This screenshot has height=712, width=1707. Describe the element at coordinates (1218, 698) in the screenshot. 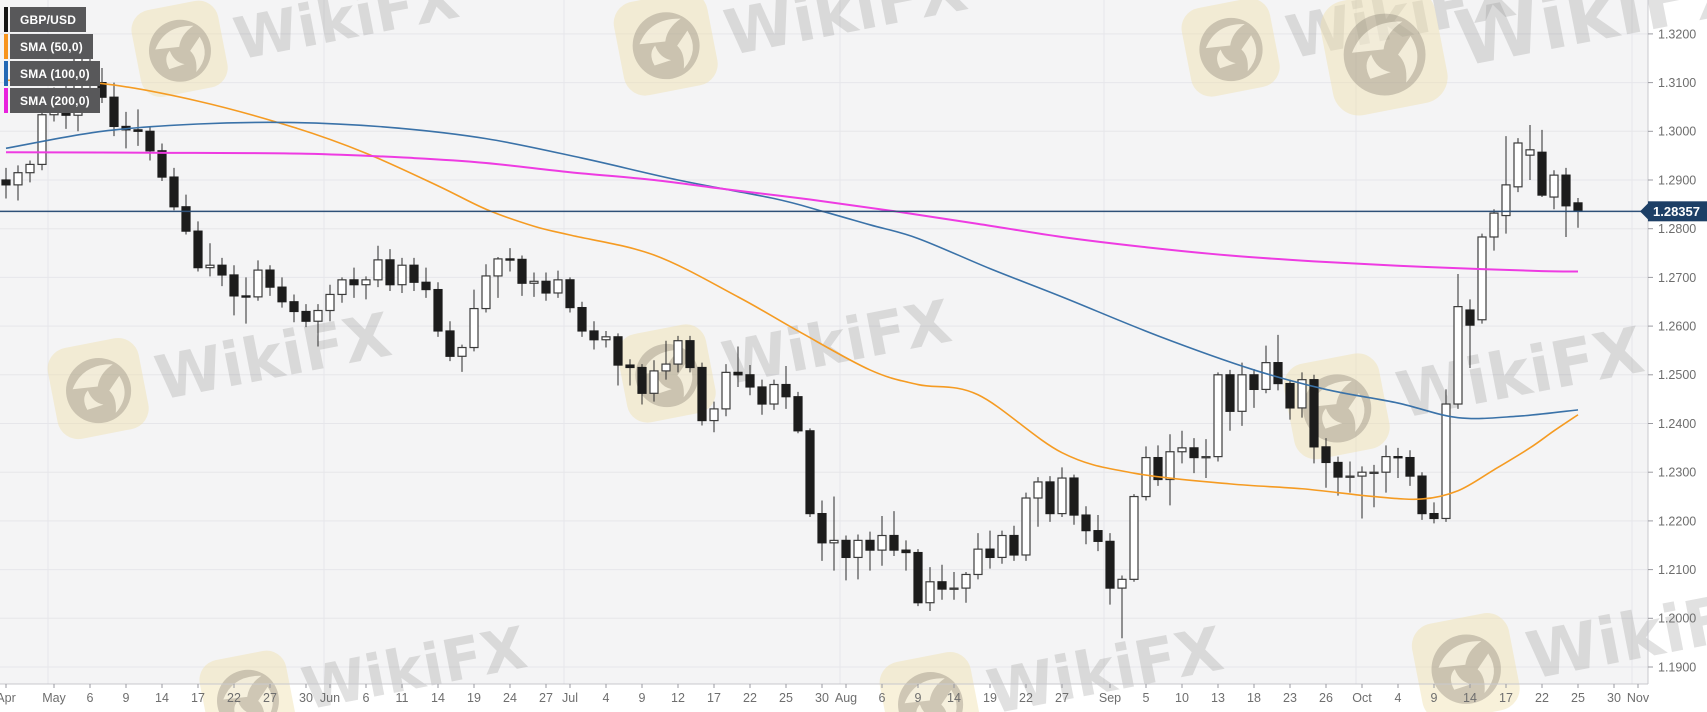

I see `x-axis-tick-label: 13` at that location.